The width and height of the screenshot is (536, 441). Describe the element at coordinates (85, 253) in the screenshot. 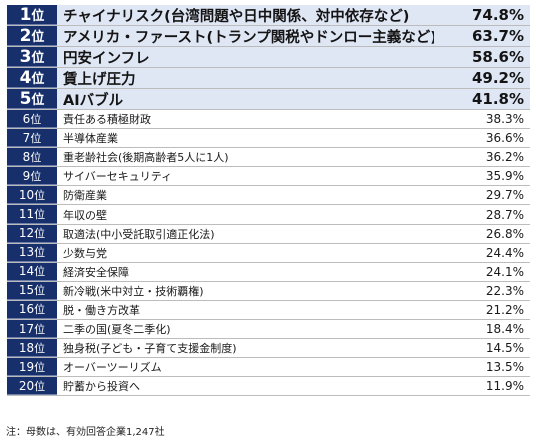

I see `category-label: 少数与党` at that location.